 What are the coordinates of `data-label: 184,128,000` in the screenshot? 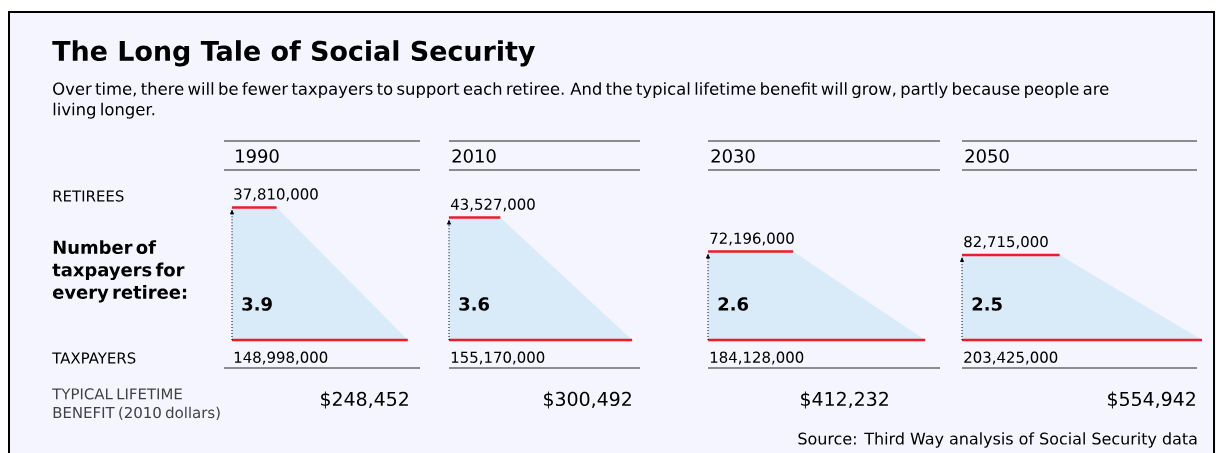 It's located at (757, 358).